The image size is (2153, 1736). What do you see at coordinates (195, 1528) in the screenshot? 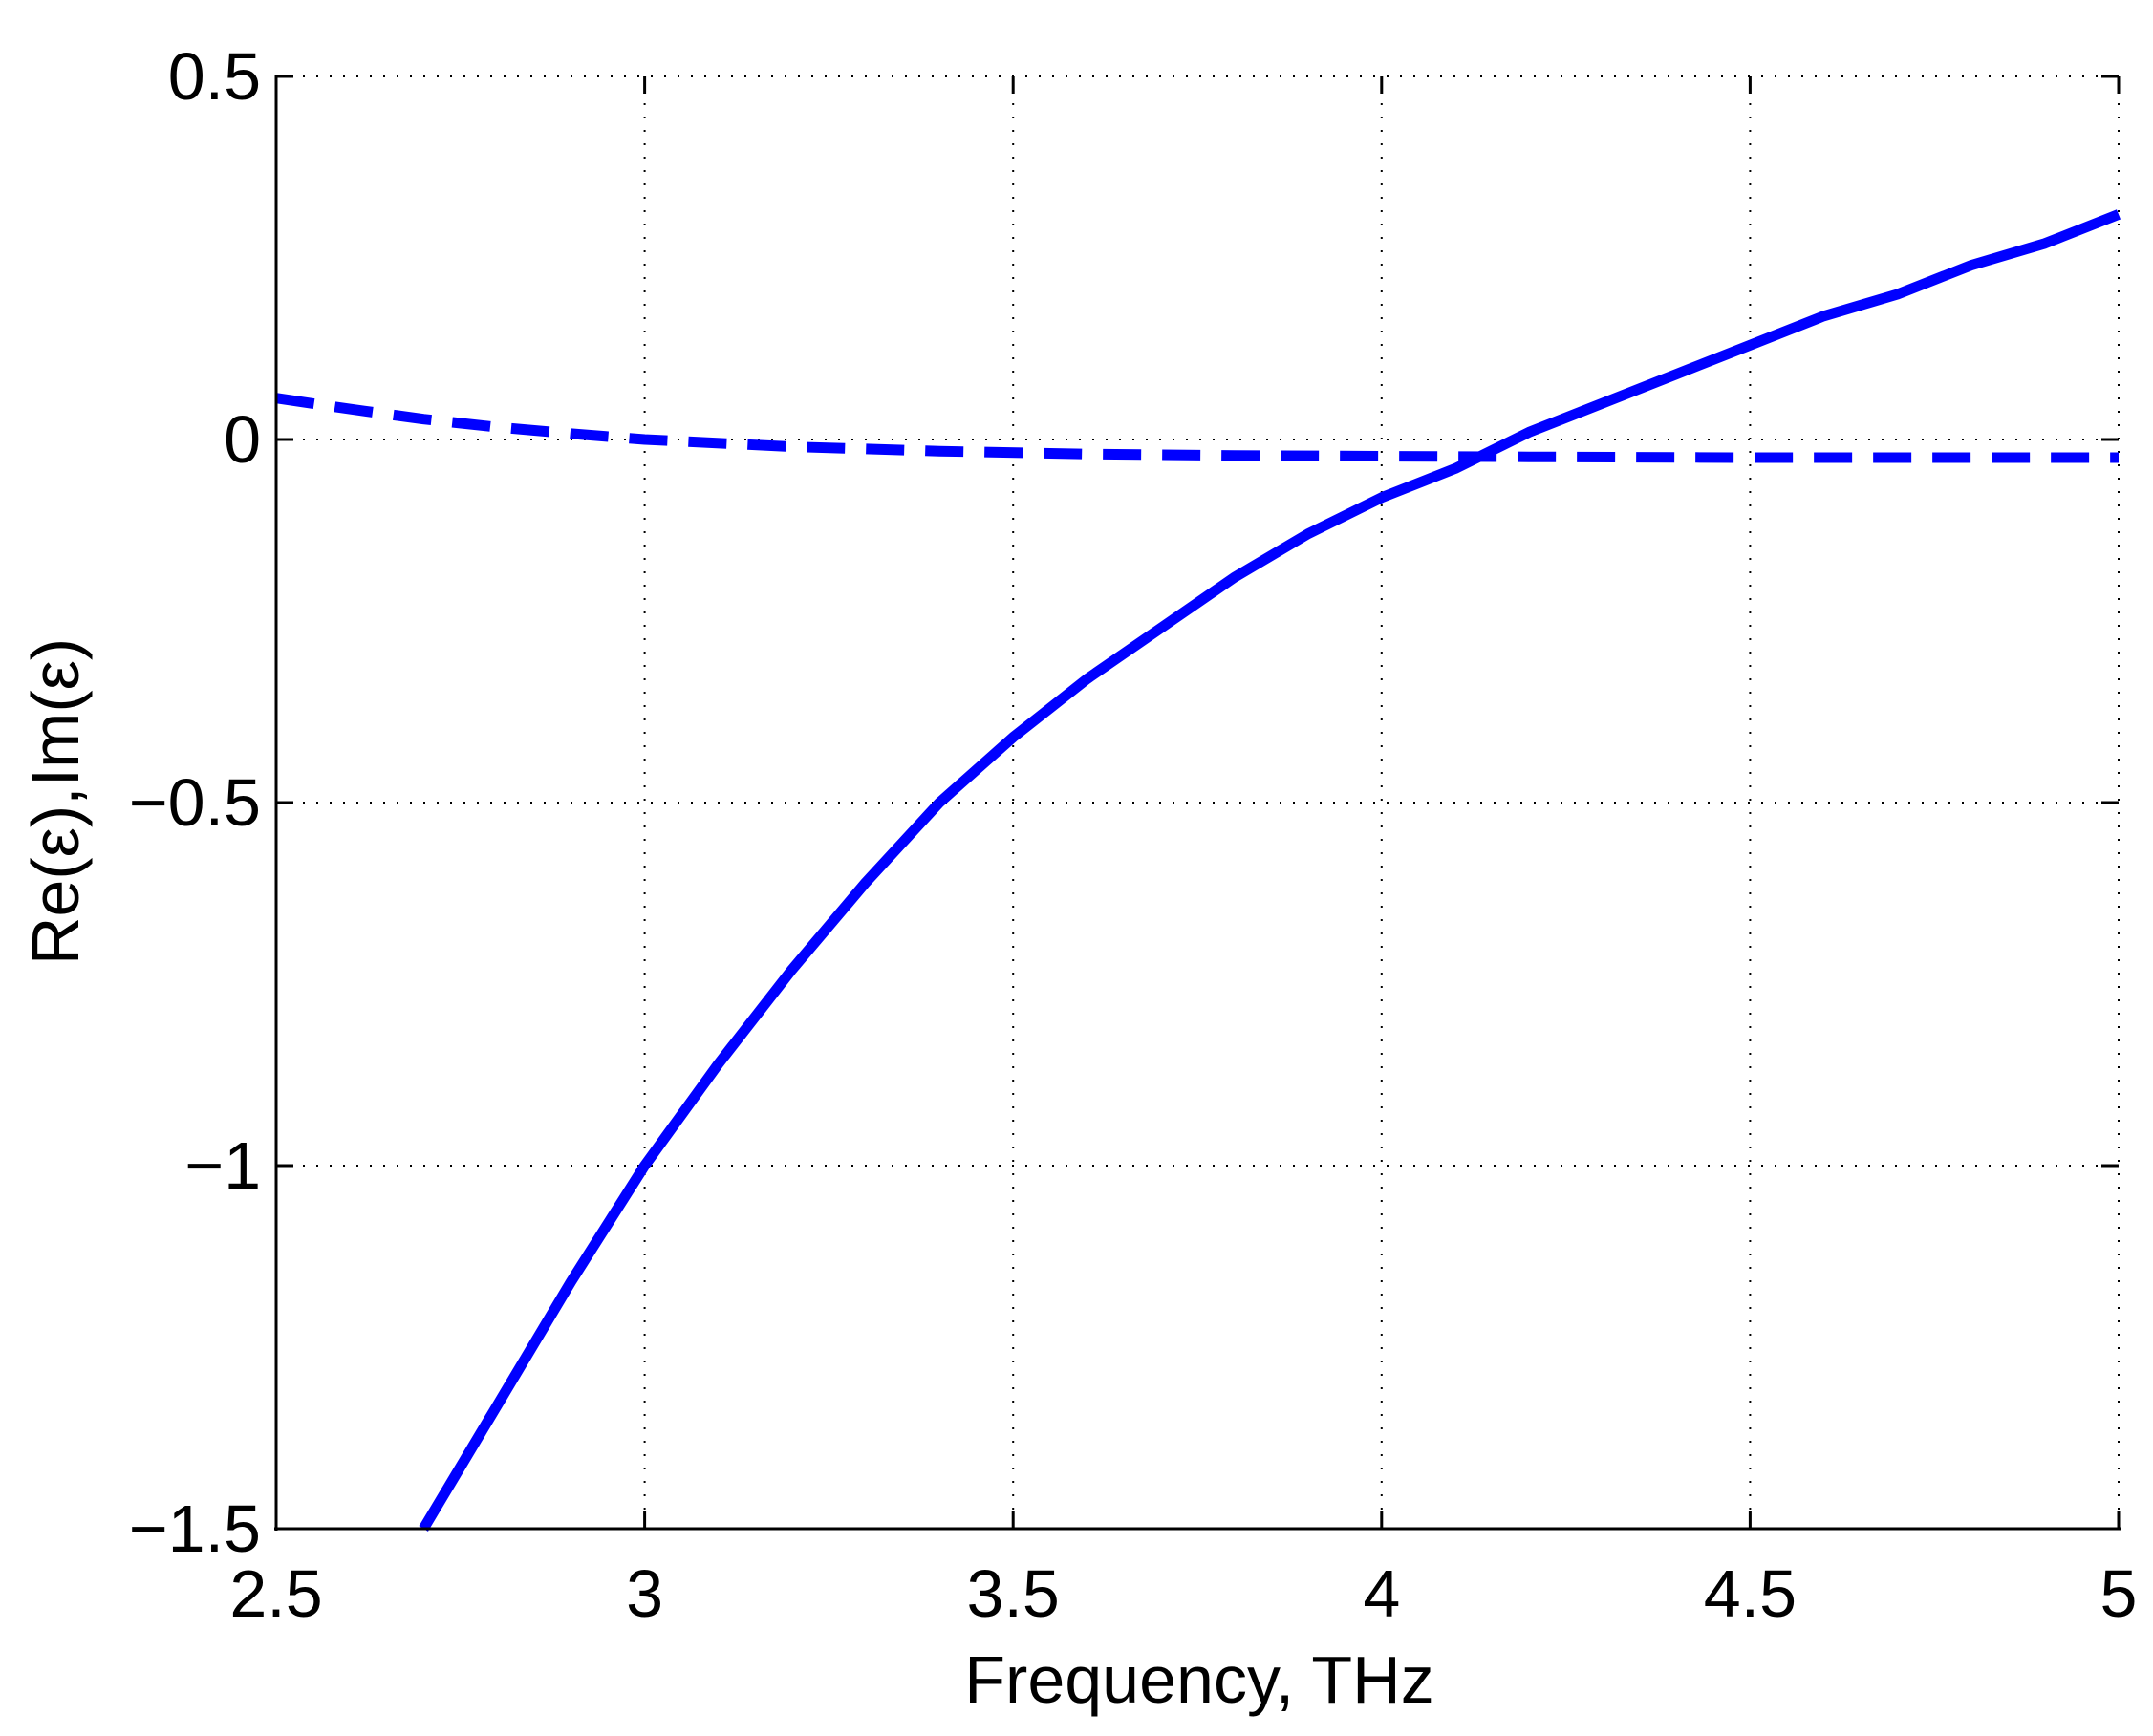
I see `y-tick-label: −1.5` at bounding box center [195, 1528].